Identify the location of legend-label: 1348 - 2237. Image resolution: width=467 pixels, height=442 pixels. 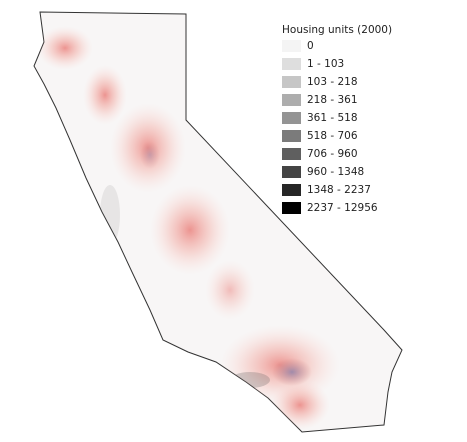
(339, 190).